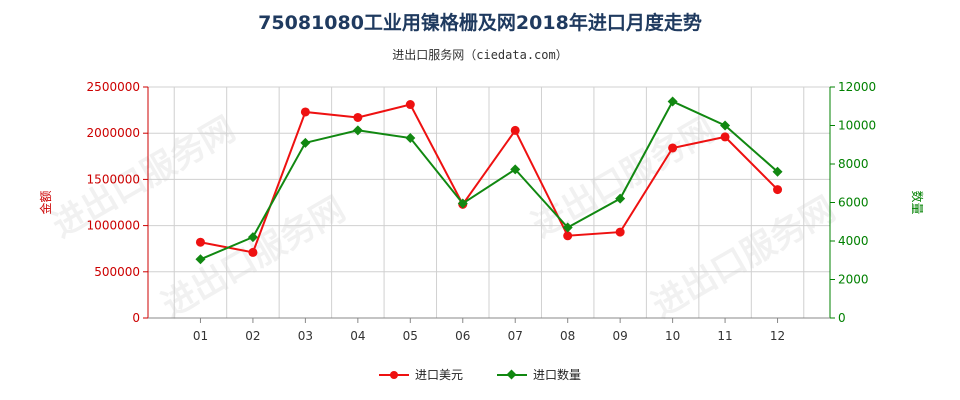 This screenshot has height=400, width=960. I want to click on x-tick-label: 12, so click(777, 336).